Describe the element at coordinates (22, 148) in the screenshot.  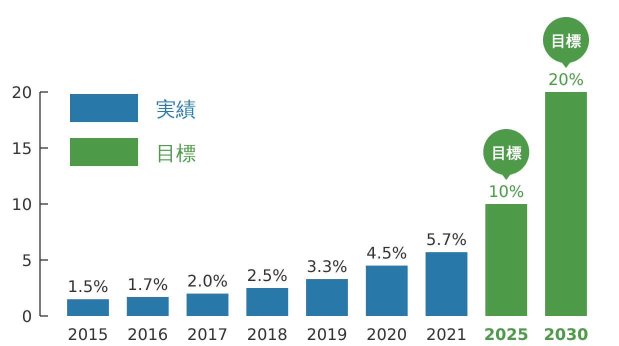
I see `y-tick-label: 15` at that location.